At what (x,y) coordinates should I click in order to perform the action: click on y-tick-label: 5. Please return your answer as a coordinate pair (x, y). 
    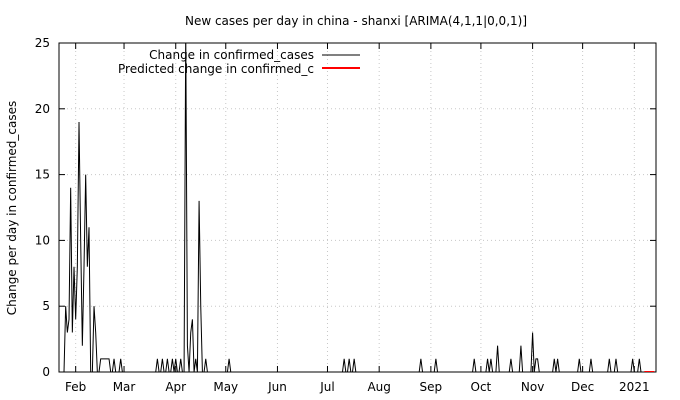
    Looking at the image, I should click on (46, 306).